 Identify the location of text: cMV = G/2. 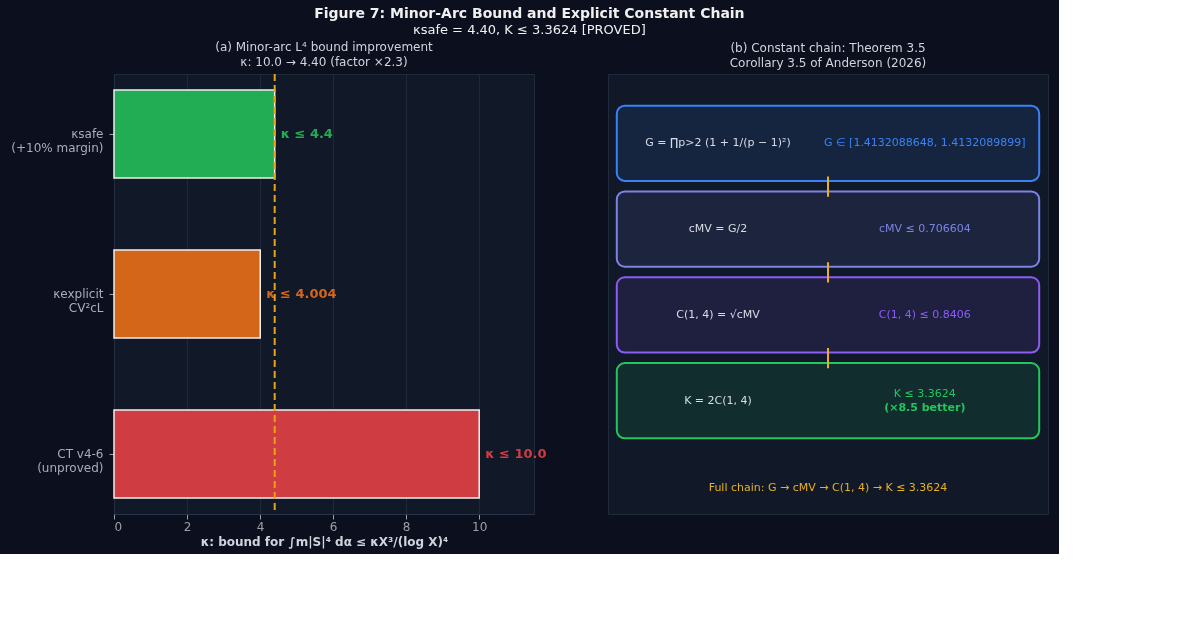
(718, 229).